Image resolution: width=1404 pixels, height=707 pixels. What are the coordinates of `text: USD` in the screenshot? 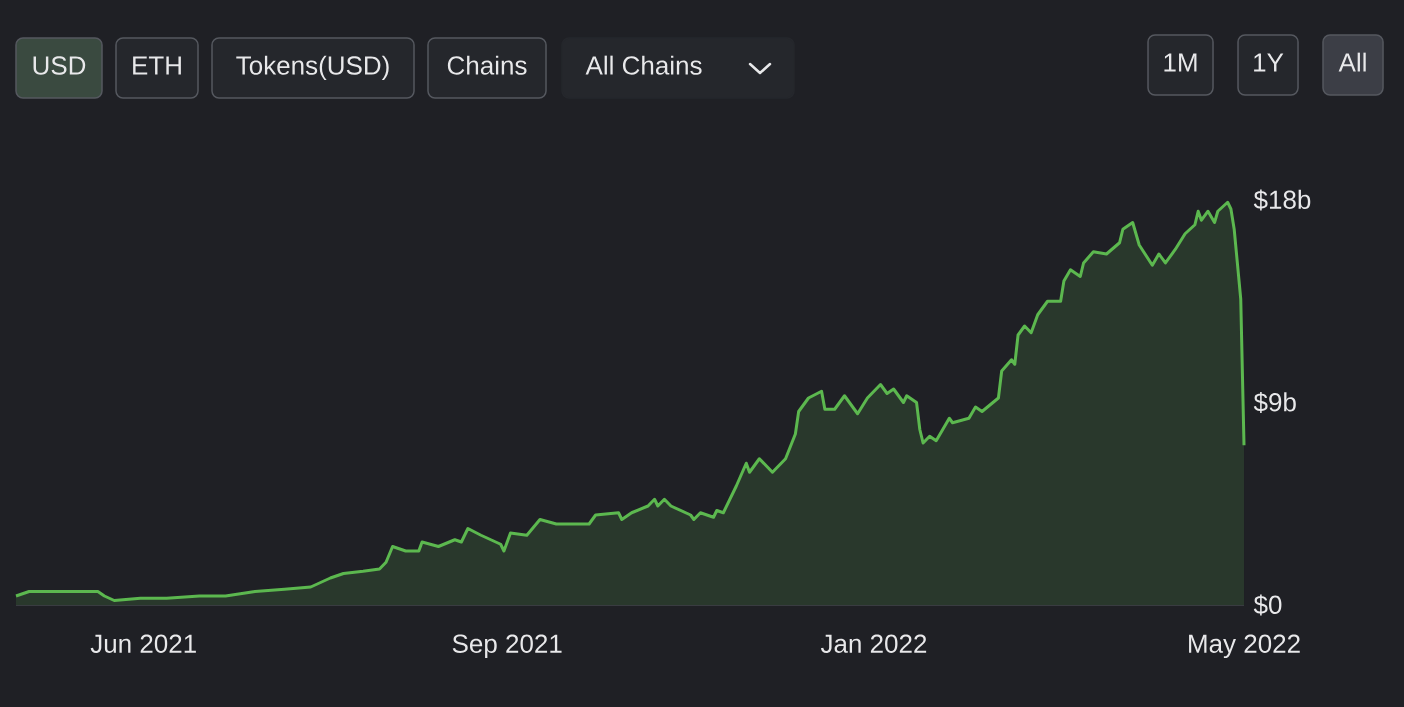 It's located at (59, 65).